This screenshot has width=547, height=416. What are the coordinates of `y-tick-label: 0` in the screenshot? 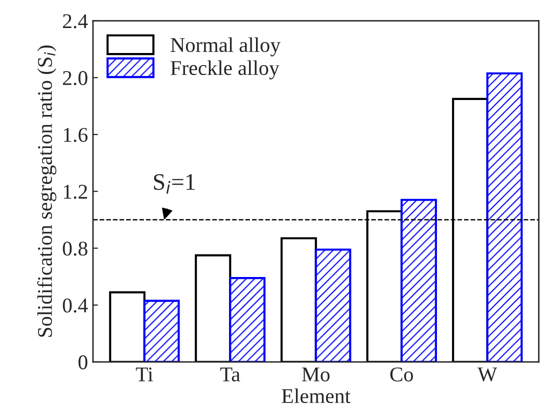 It's located at (83, 362).